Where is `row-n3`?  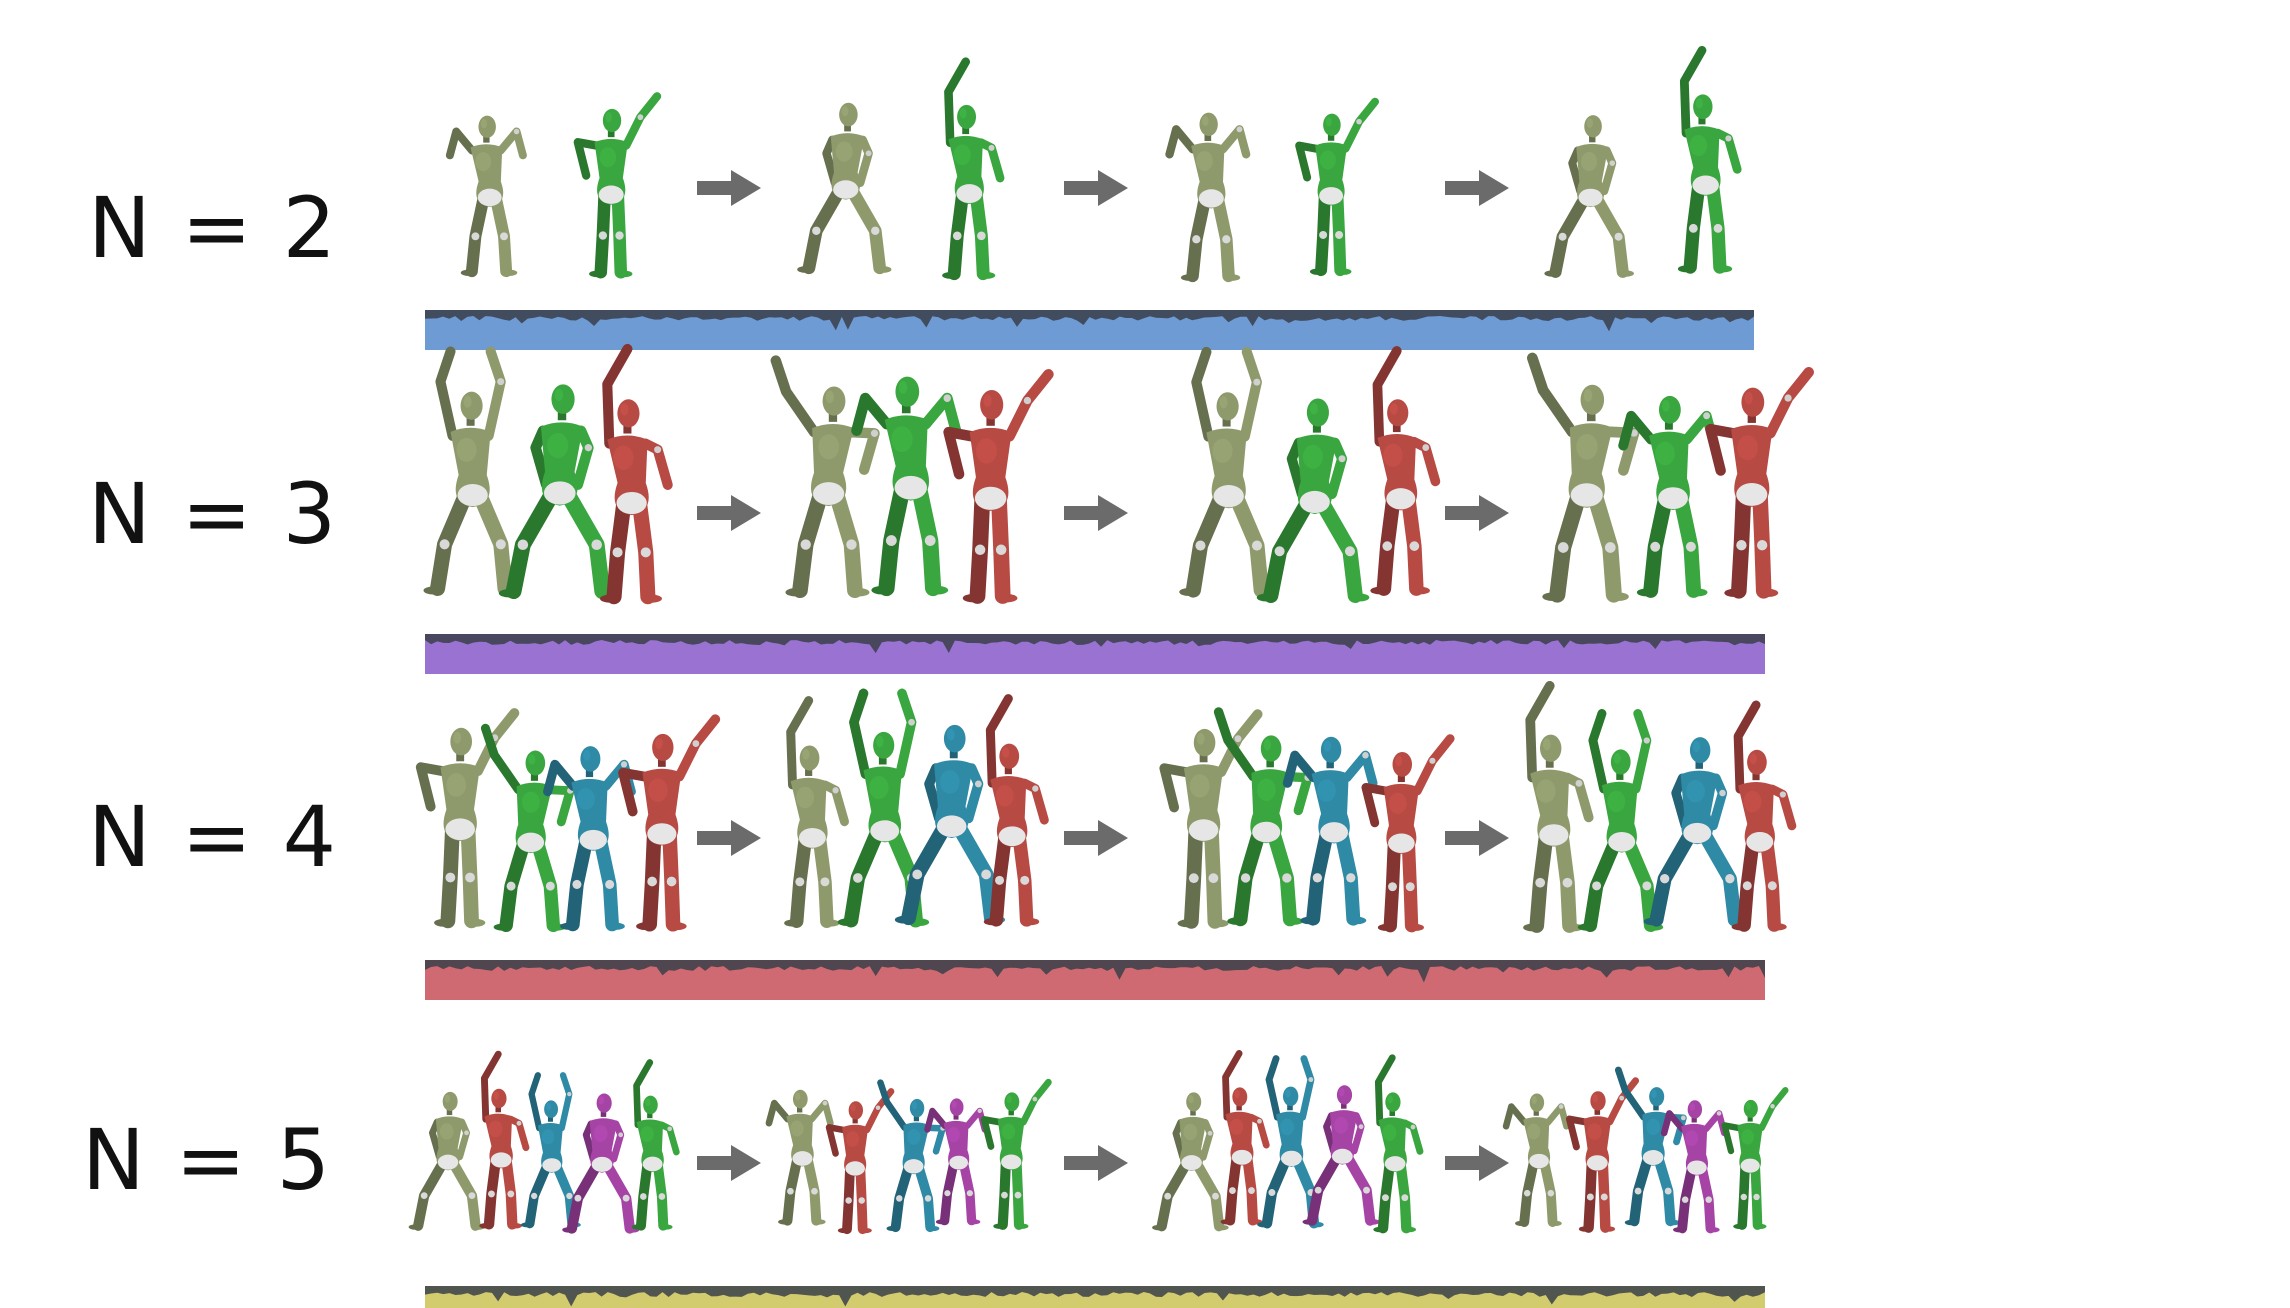 row-n3 is located at coordinates (1118, 474).